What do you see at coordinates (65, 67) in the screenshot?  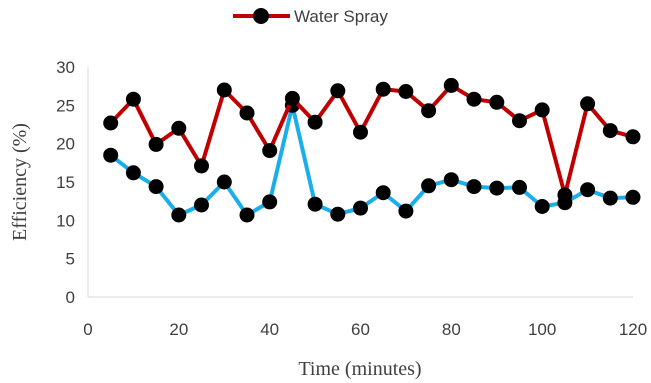 I see `y-tick-label: 30` at bounding box center [65, 67].